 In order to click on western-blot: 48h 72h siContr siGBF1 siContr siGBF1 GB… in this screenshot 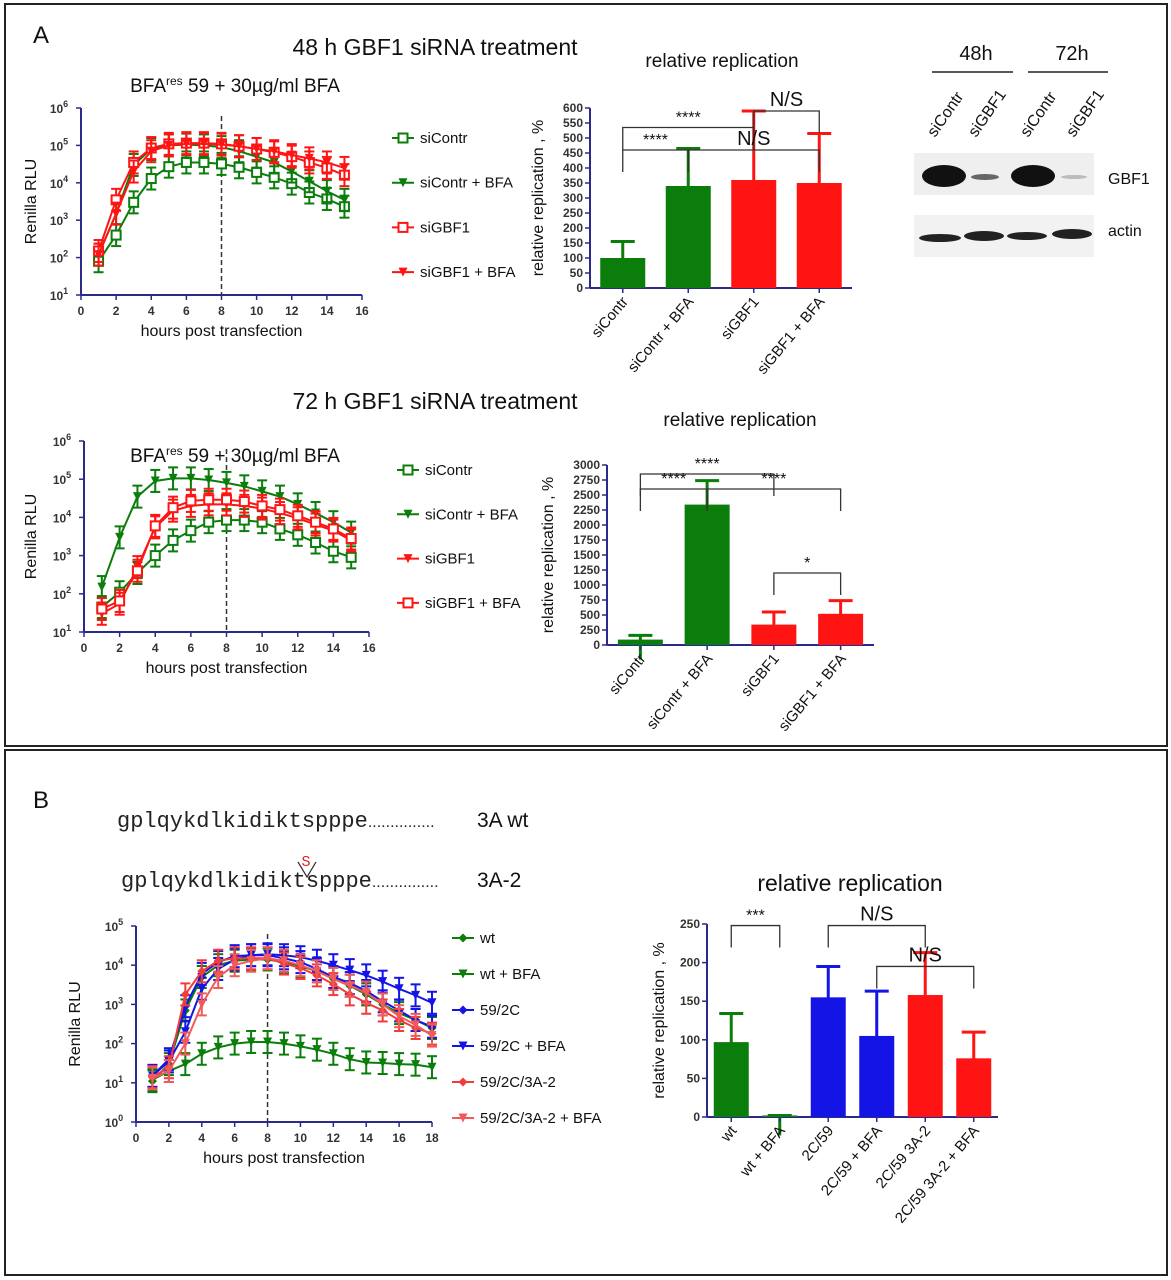, I will do `click(1032, 150)`.